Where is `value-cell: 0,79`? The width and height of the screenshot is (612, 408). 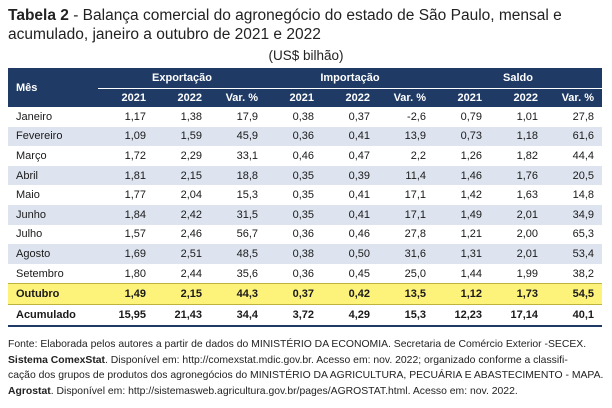
value-cell: 0,79 is located at coordinates (471, 116).